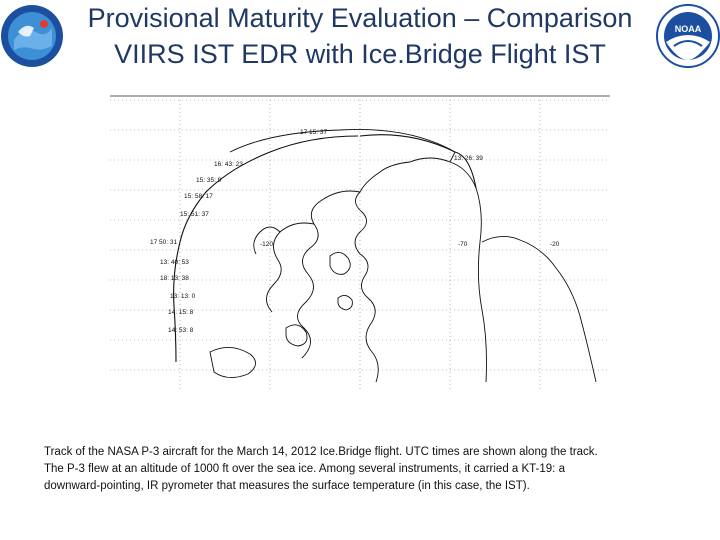 Image resolution: width=720 pixels, height=540 pixels. Describe the element at coordinates (198, 196) in the screenshot. I see `track-label: 15: 58: 17` at that location.